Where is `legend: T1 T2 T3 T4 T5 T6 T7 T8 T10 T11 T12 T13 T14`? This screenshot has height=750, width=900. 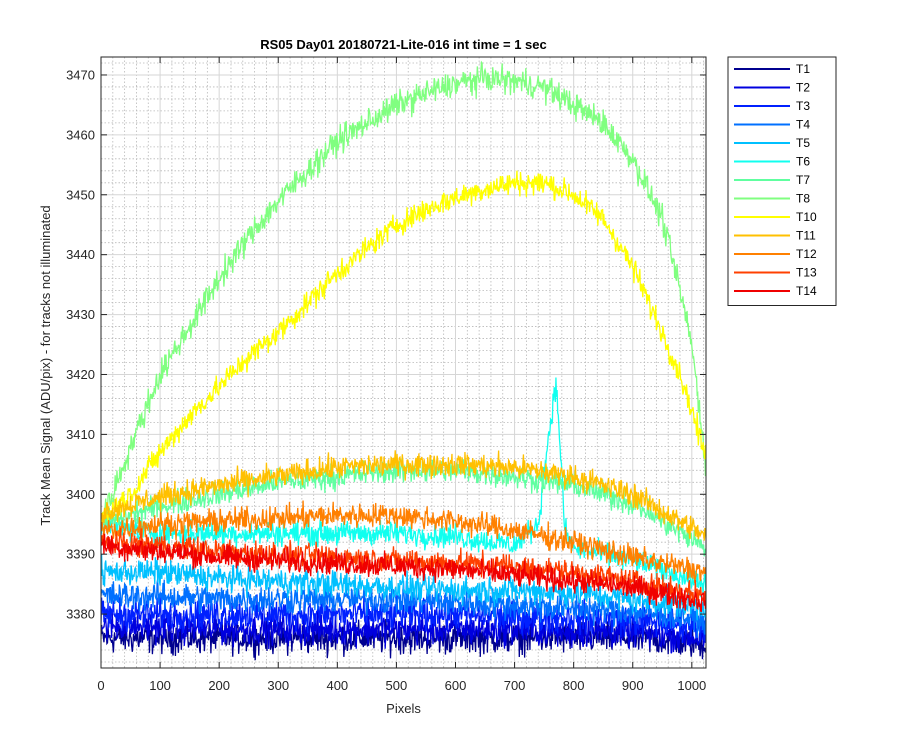
legend: T1 T2 T3 T4 T5 T6 T7 T8 T10 T11 T12 T13 T14 is located at coordinates (782, 181).